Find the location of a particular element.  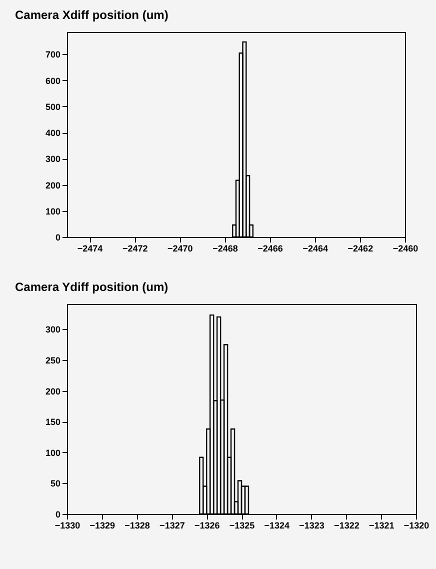

chart-title: Camera Xdiff position (um) is located at coordinates (91, 15).